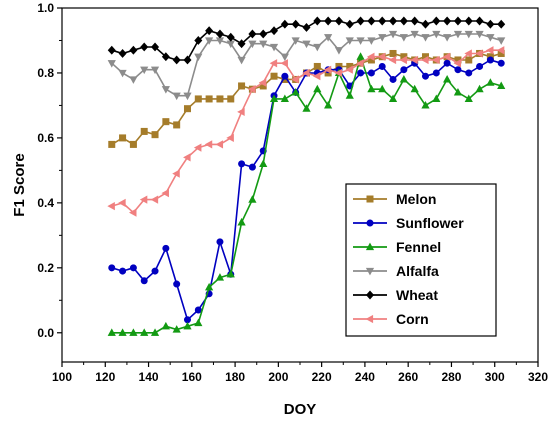 This screenshot has height=424, width=550. I want to click on y-tick-label: 0.8, so click(45, 73).